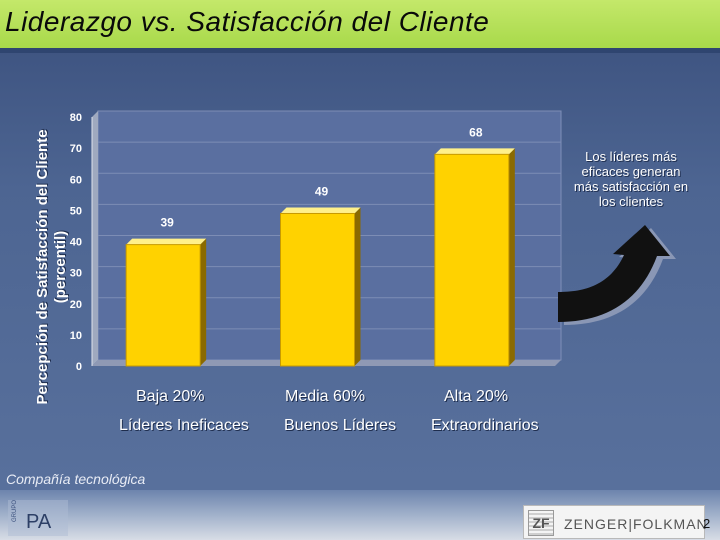  What do you see at coordinates (76, 211) in the screenshot?
I see `y-tick-label: 50` at bounding box center [76, 211].